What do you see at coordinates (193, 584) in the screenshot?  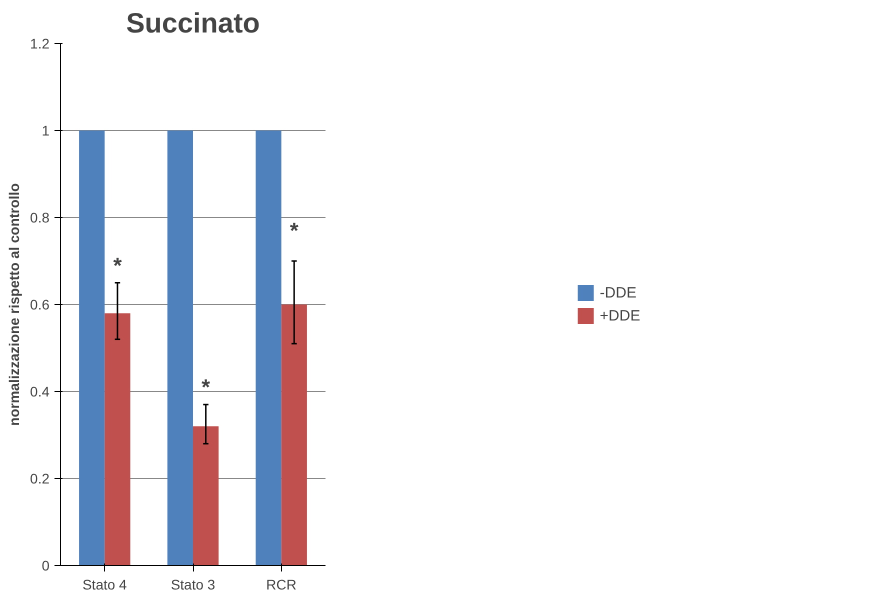 I see `x-tick-label: Stato 3` at bounding box center [193, 584].